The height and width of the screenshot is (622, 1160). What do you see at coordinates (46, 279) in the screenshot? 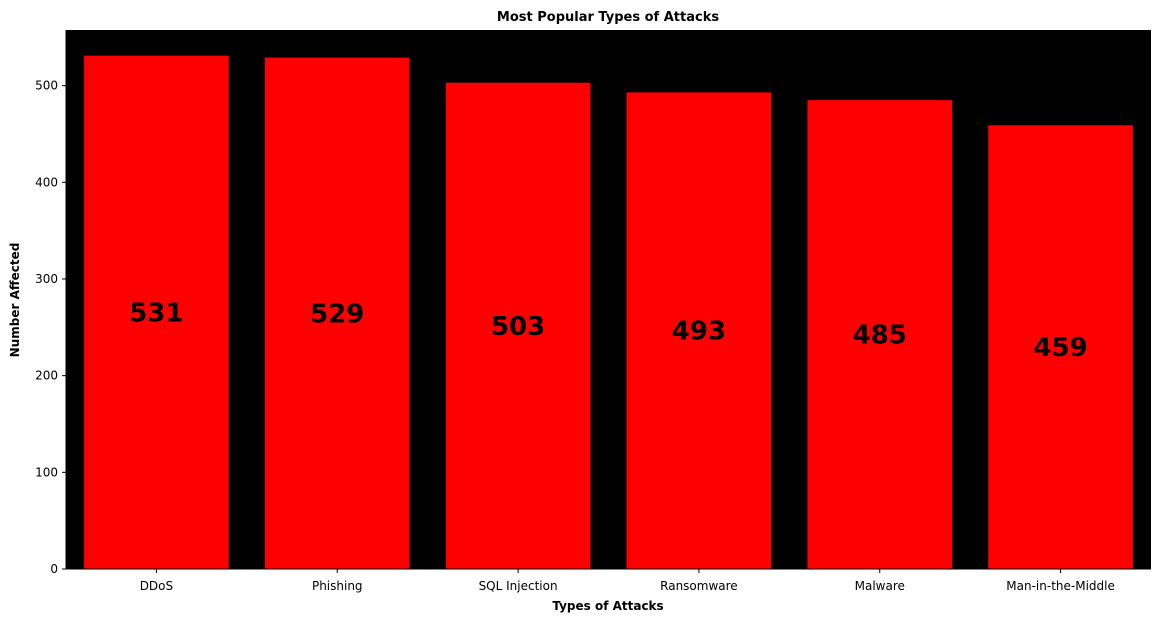
I see `y-tick-label-3: 300` at bounding box center [46, 279].